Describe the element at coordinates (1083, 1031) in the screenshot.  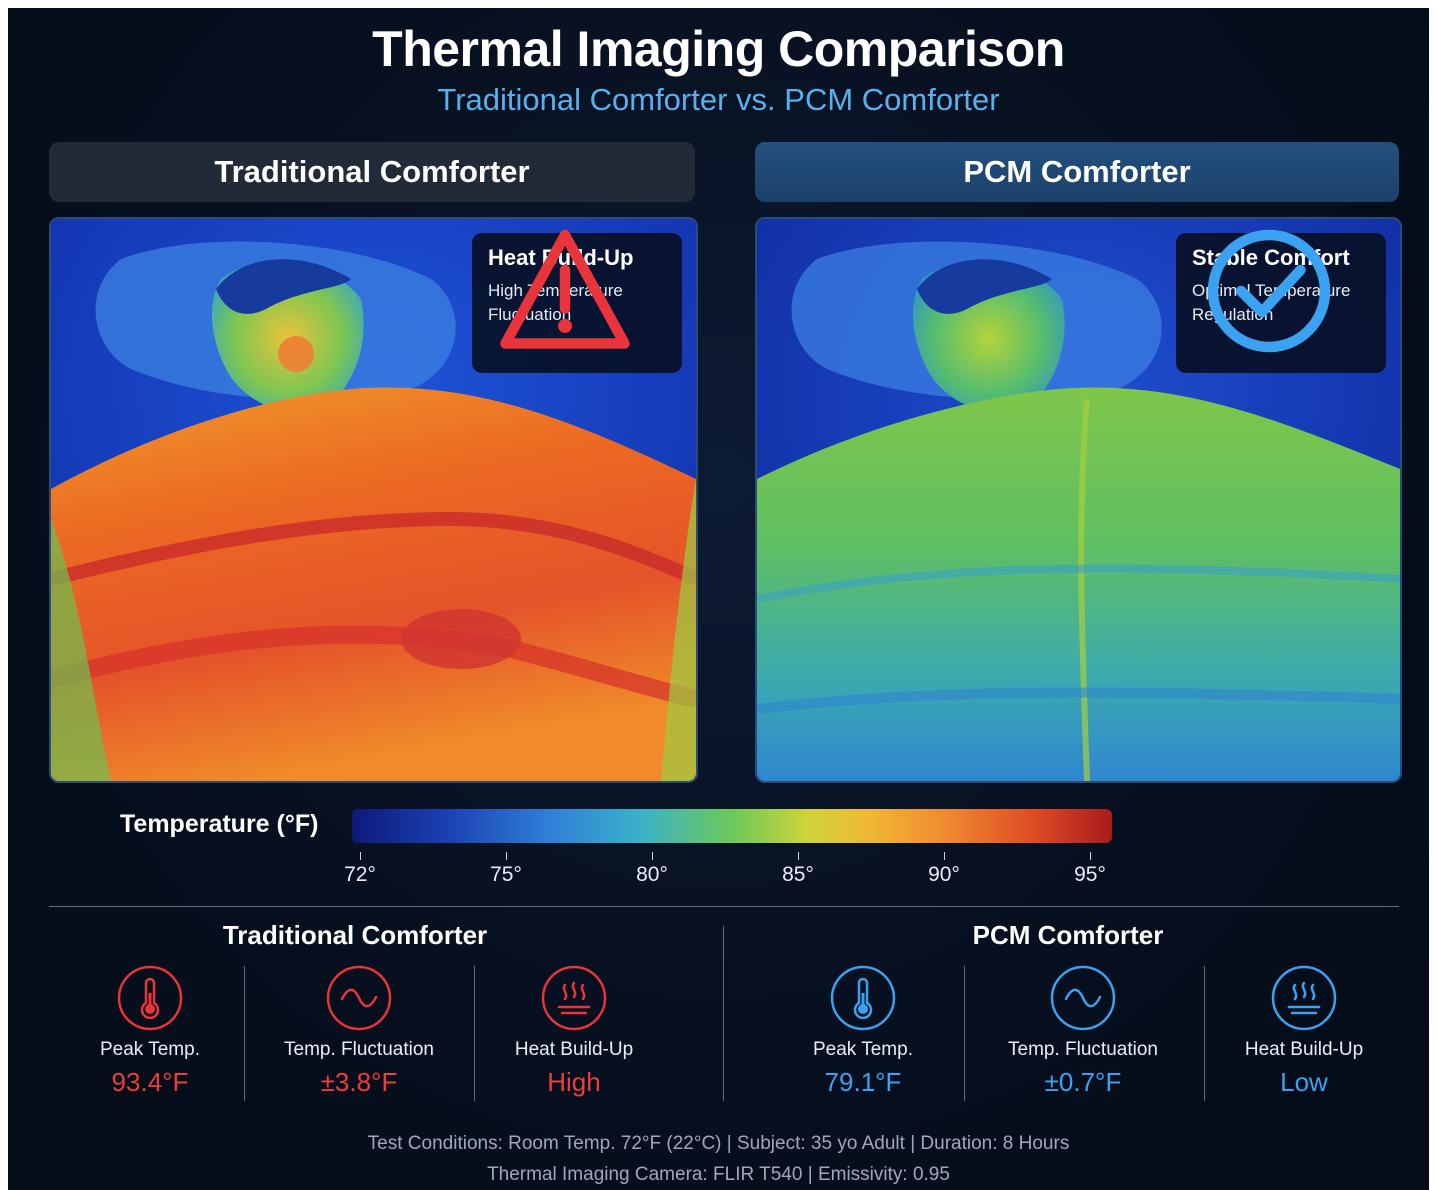
I see `metric-fluctuation-pcm: Temp. Fluctuation ±0.7°F` at that location.